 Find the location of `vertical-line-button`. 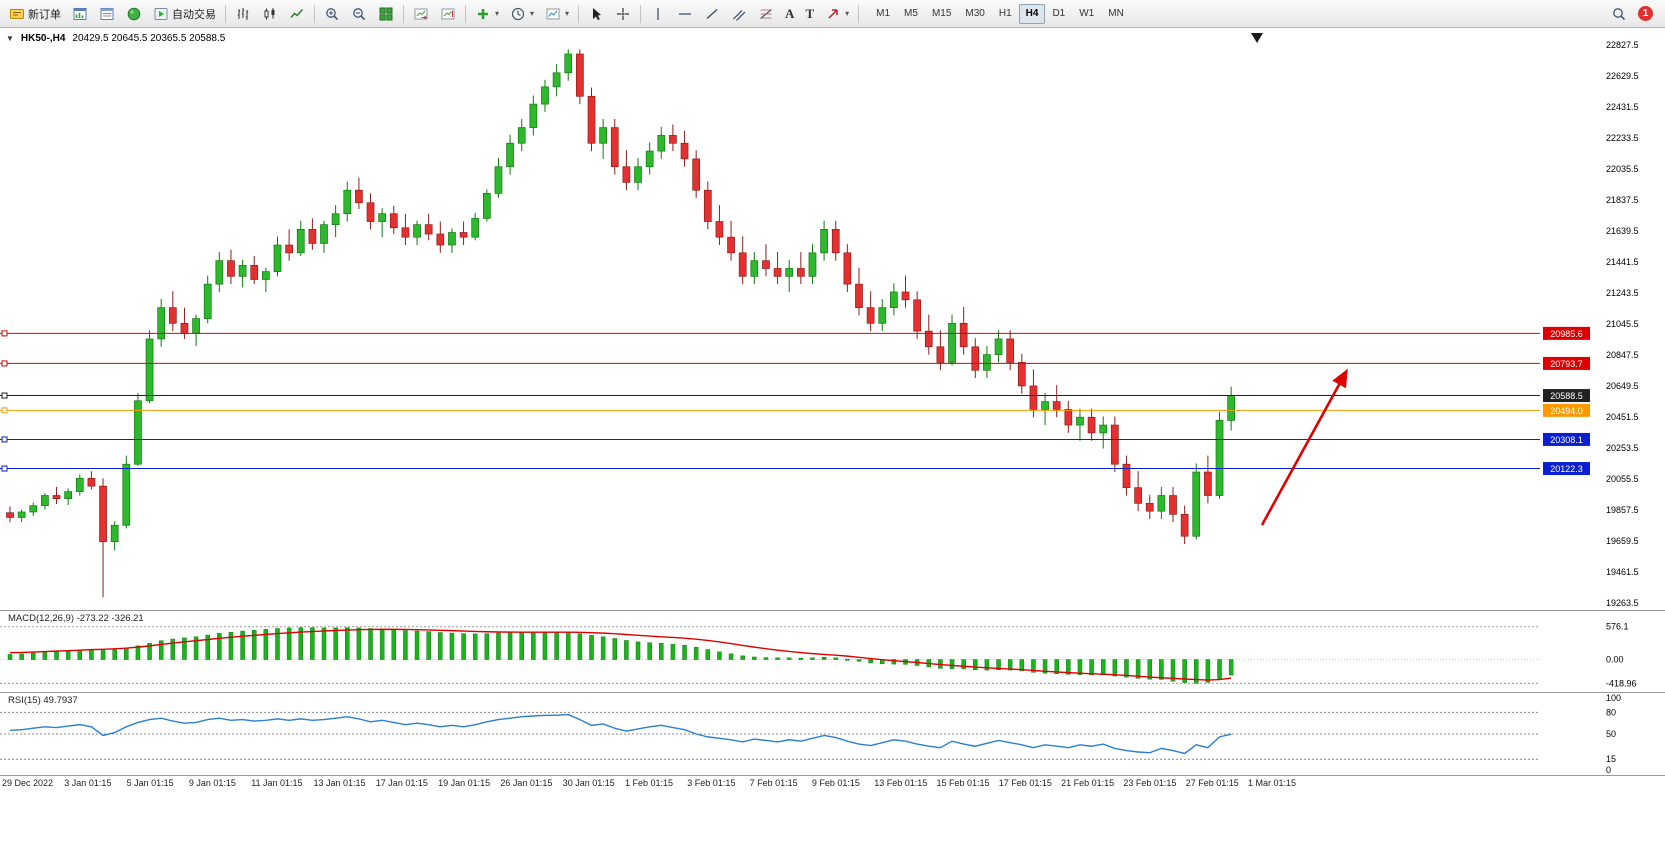

vertical-line-button is located at coordinates (658, 14).